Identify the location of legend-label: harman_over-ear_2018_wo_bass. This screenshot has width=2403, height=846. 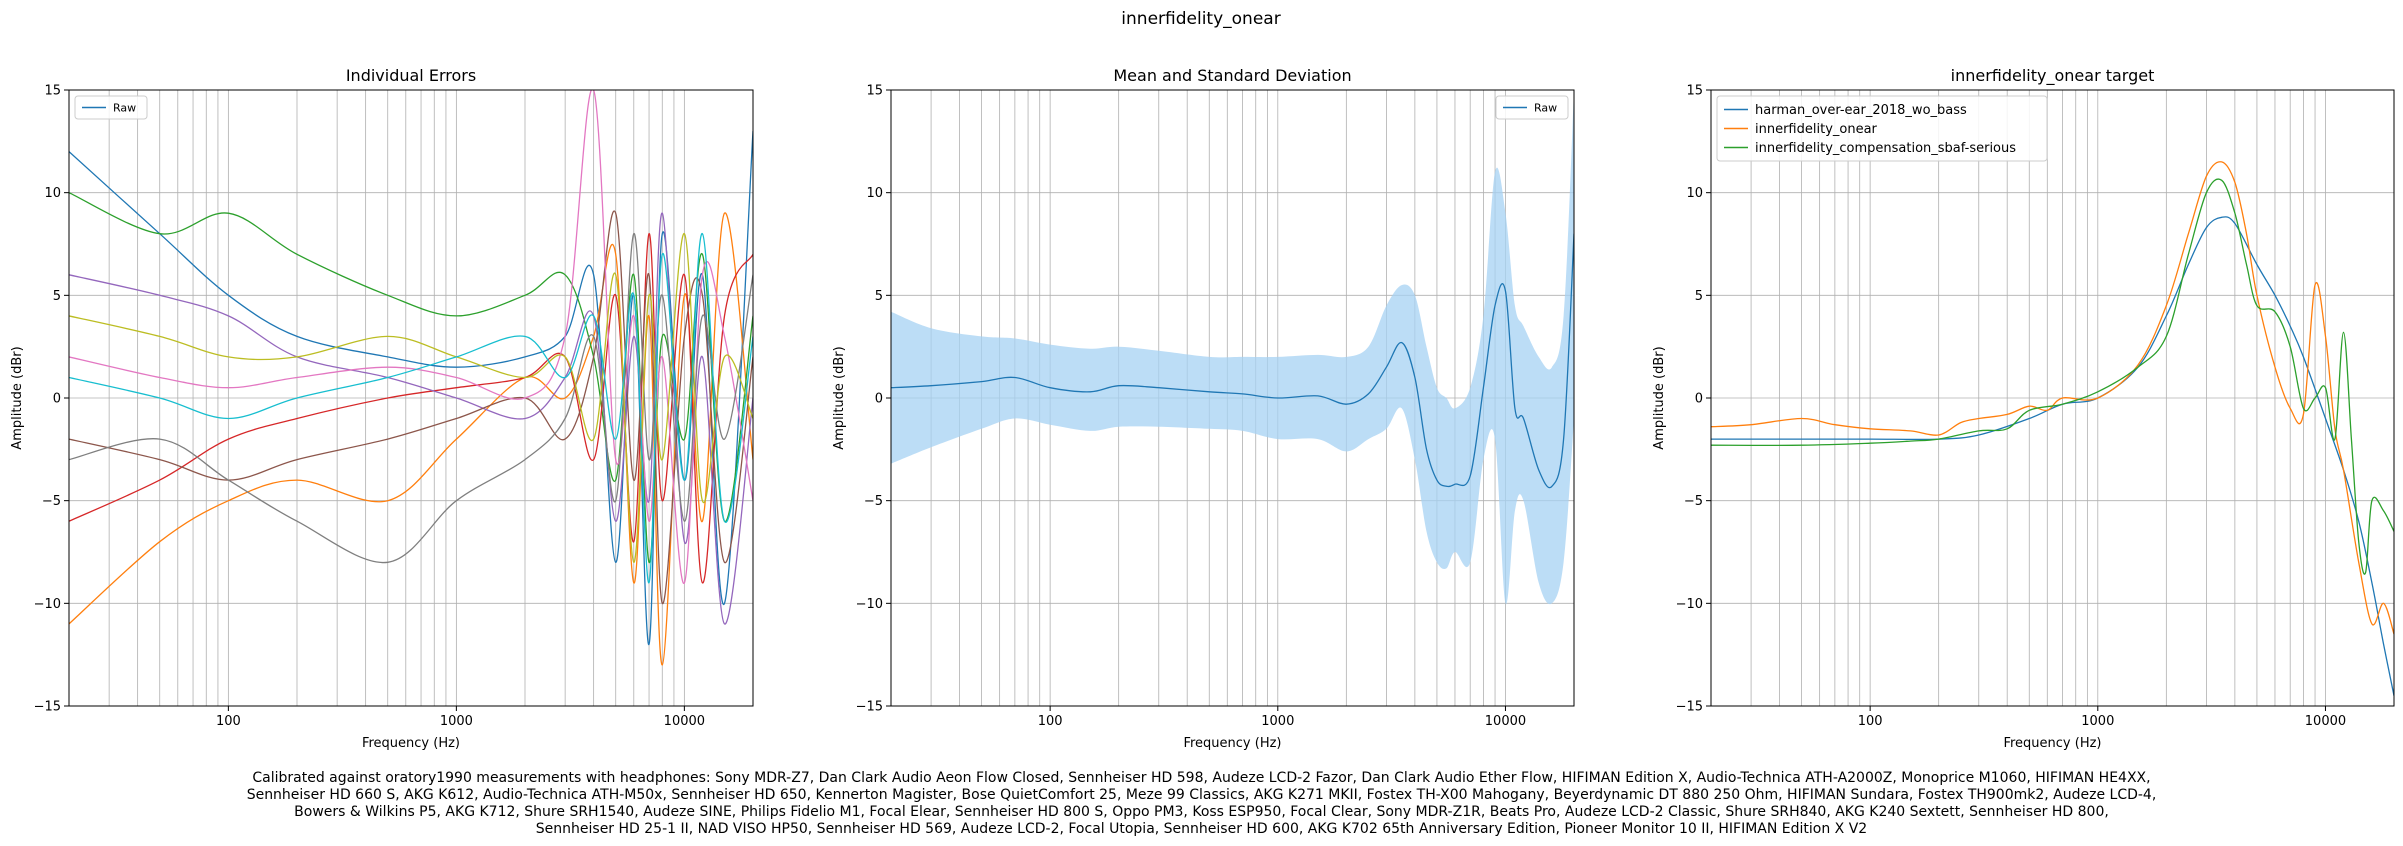
(1861, 110).